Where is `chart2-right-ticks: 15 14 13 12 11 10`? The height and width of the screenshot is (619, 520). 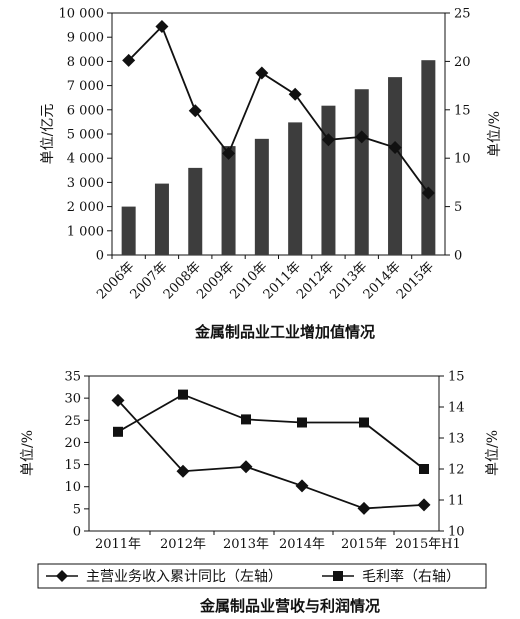 chart2-right-ticks: 15 14 13 12 11 10 is located at coordinates (452, 455).